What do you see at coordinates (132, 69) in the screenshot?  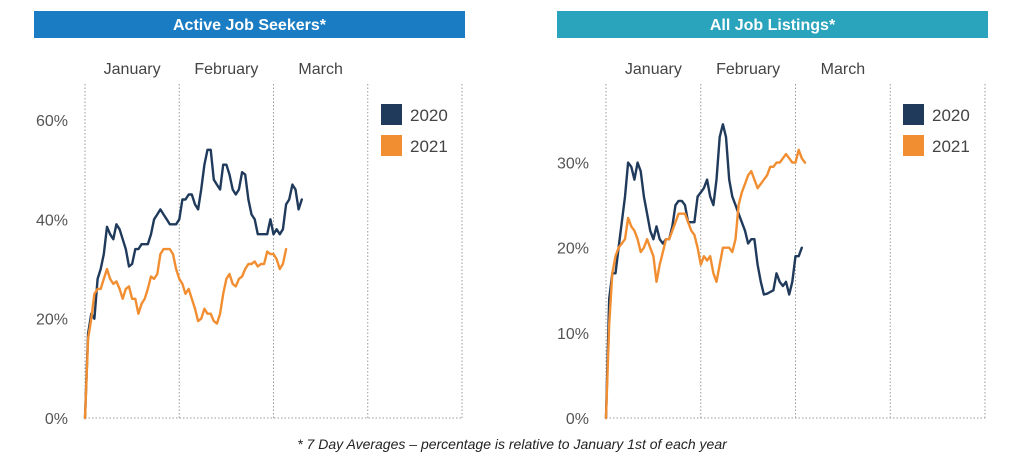 I see `chart1-month-label: January` at bounding box center [132, 69].